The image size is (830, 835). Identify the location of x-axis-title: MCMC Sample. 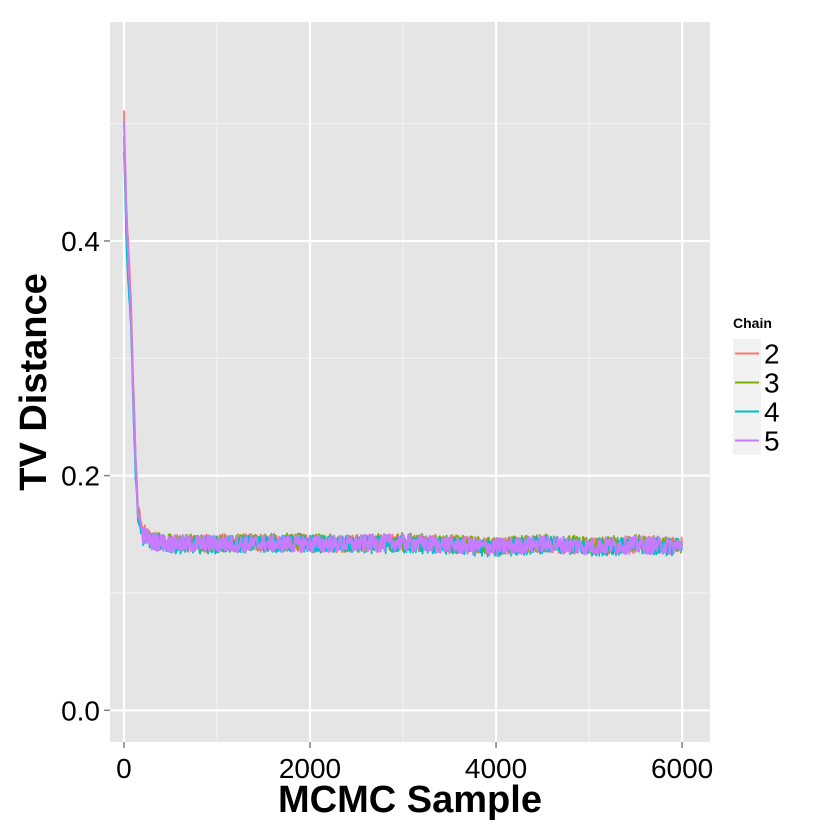
(410, 800).